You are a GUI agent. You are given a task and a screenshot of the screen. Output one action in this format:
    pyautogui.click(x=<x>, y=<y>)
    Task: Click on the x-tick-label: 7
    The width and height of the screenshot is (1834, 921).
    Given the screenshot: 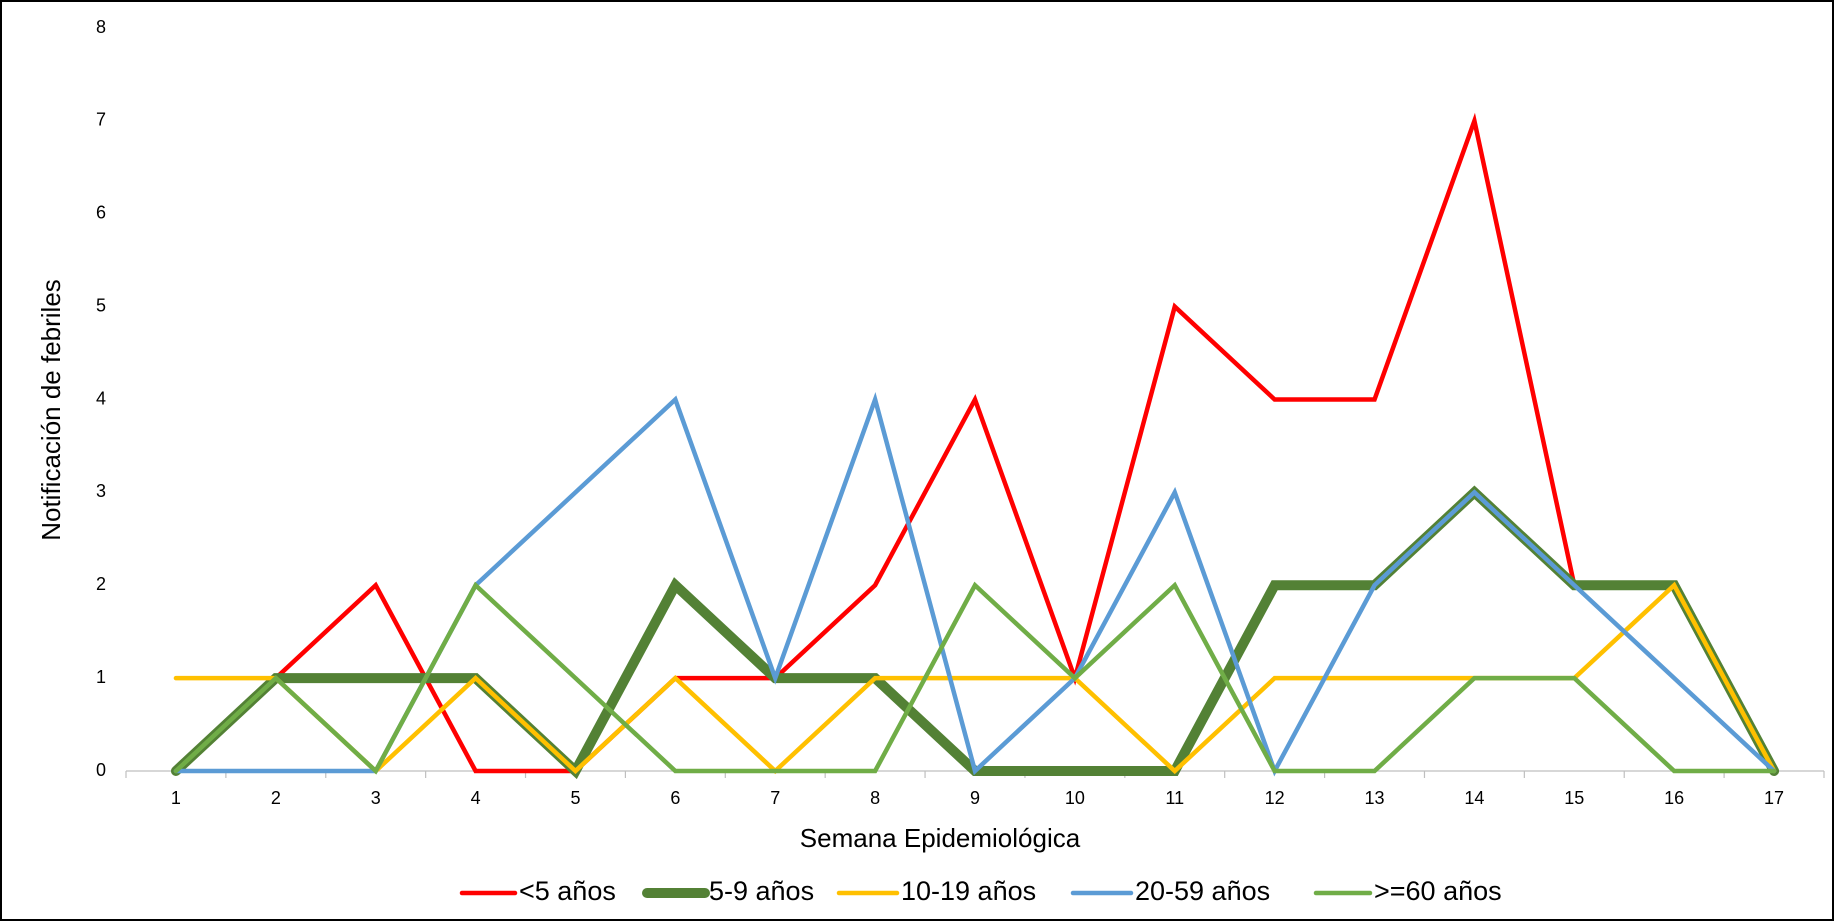 What is the action you would take?
    pyautogui.click(x=775, y=798)
    